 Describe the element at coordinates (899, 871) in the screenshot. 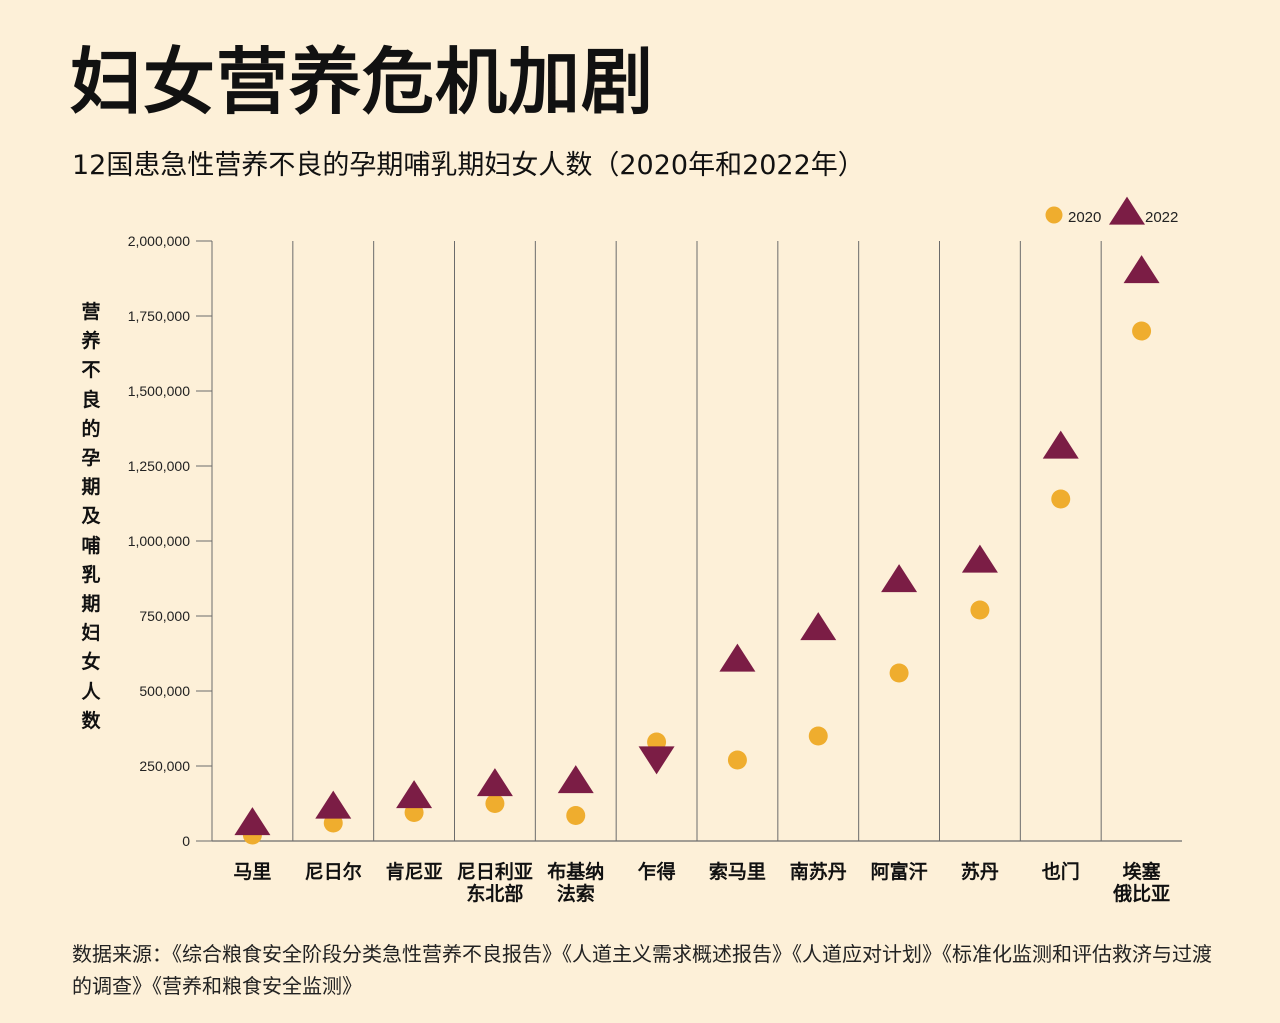

I see `x-tick-label: 阿富汗` at that location.